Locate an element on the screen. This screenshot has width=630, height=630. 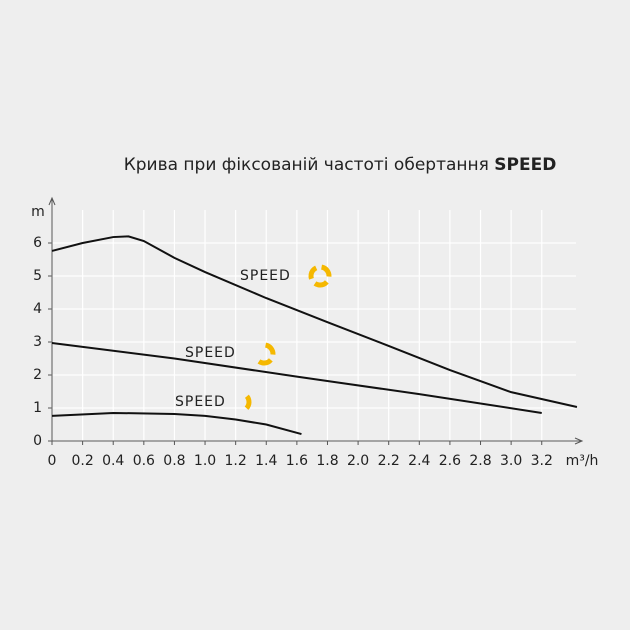
y-tick-label: 5 is located at coordinates (37, 276).